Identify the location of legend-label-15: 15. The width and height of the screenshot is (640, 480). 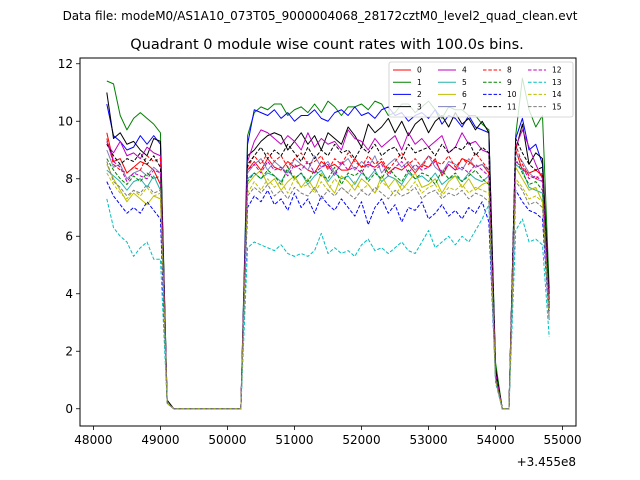
(557, 106).